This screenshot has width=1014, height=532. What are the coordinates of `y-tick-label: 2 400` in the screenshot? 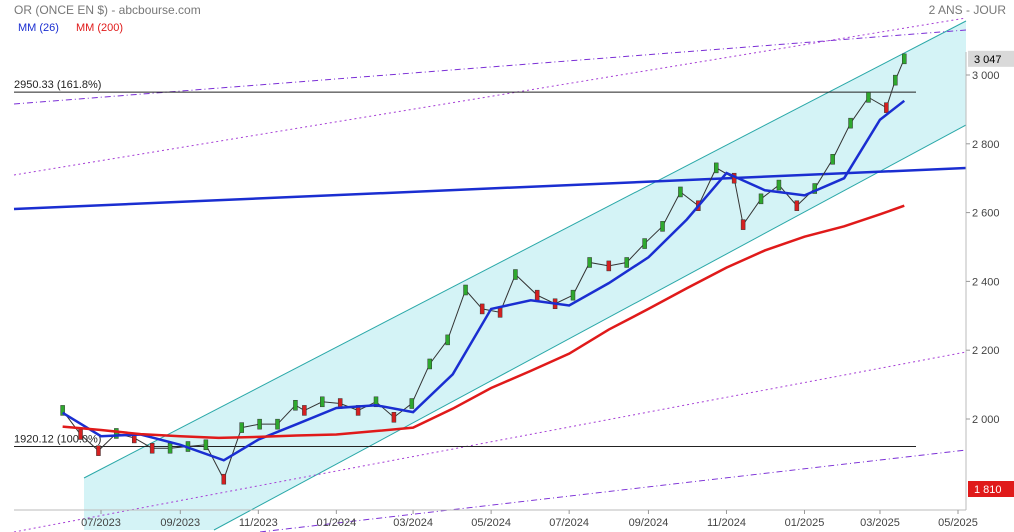 It's located at (986, 282).